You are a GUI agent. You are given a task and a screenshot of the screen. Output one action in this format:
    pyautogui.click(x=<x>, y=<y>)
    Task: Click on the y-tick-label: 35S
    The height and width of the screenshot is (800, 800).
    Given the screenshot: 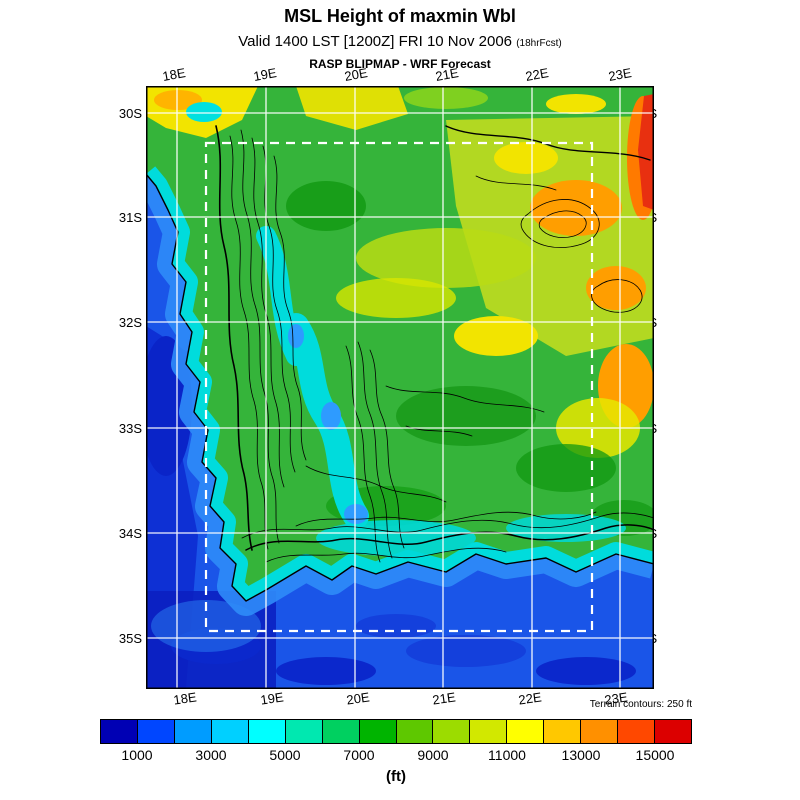 What is the action you would take?
    pyautogui.click(x=130, y=638)
    